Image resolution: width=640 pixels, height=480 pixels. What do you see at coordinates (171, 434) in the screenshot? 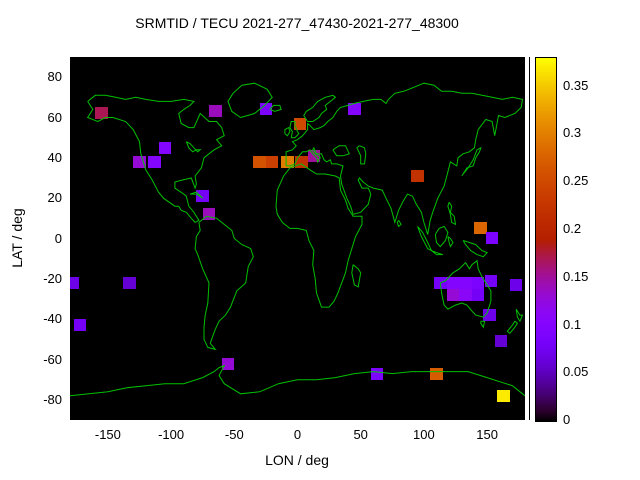
I see `x-tick-label: -100` at bounding box center [171, 434].